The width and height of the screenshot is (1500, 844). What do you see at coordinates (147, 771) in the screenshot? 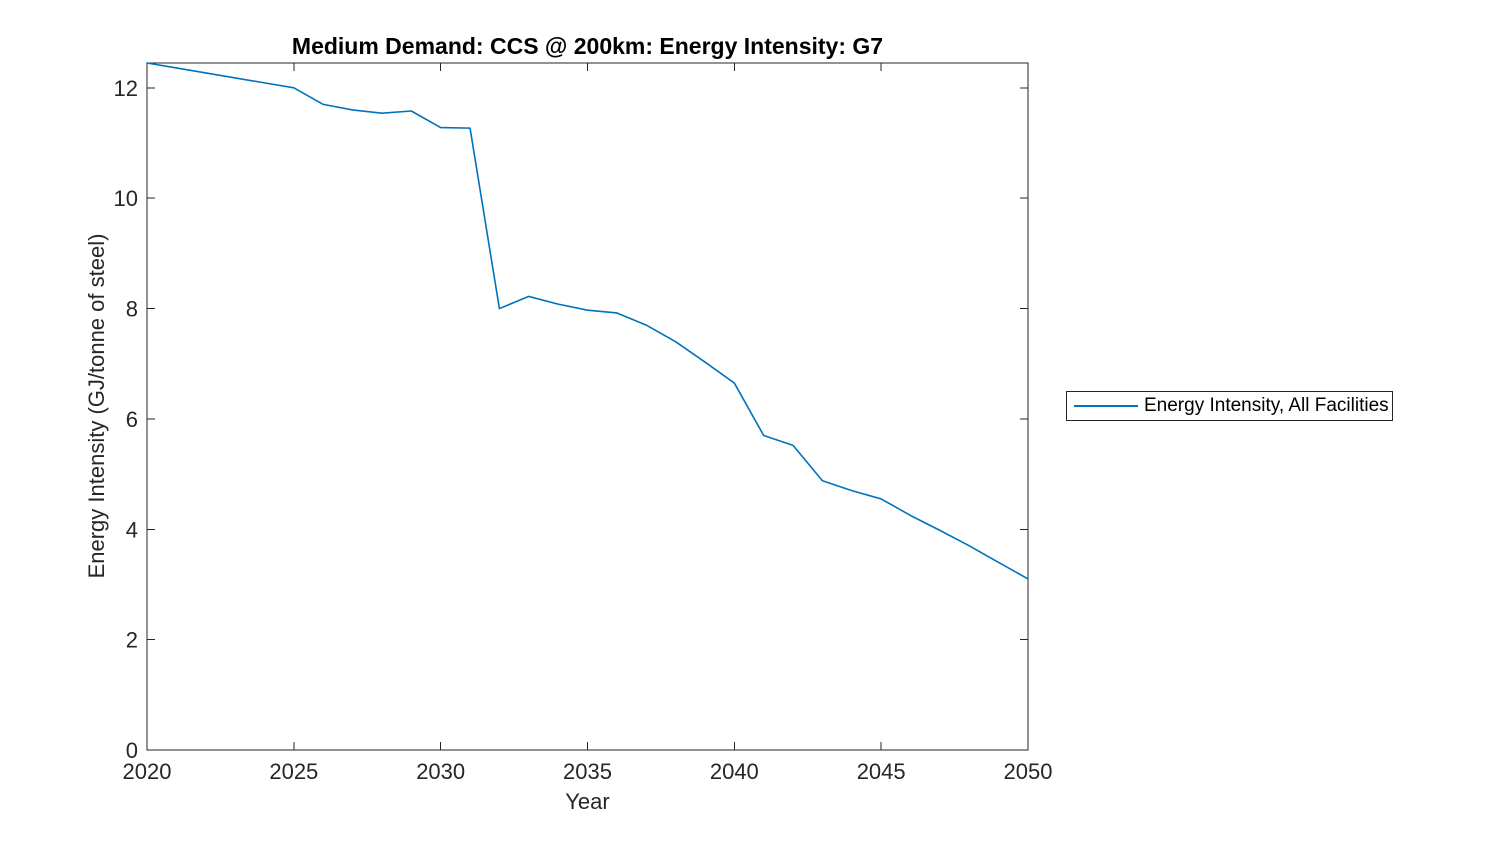
I see `x-tick-label: 2020` at bounding box center [147, 771].